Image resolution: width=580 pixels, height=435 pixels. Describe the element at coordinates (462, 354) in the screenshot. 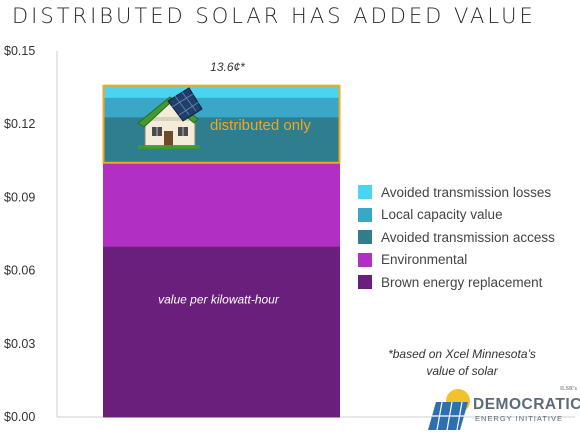

I see `footnote-line-1: *based on Xcel Minnesota’s` at that location.